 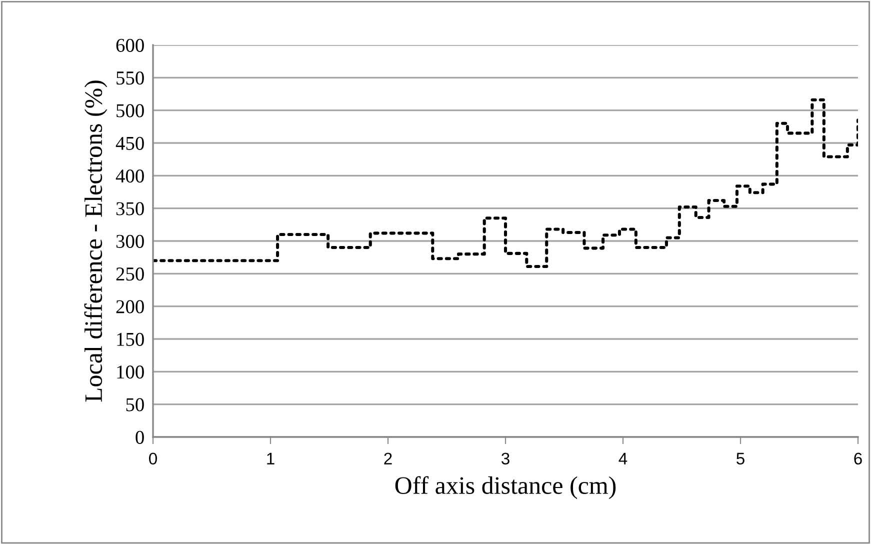 I want to click on x-tick-label: 5, so click(x=740, y=458).